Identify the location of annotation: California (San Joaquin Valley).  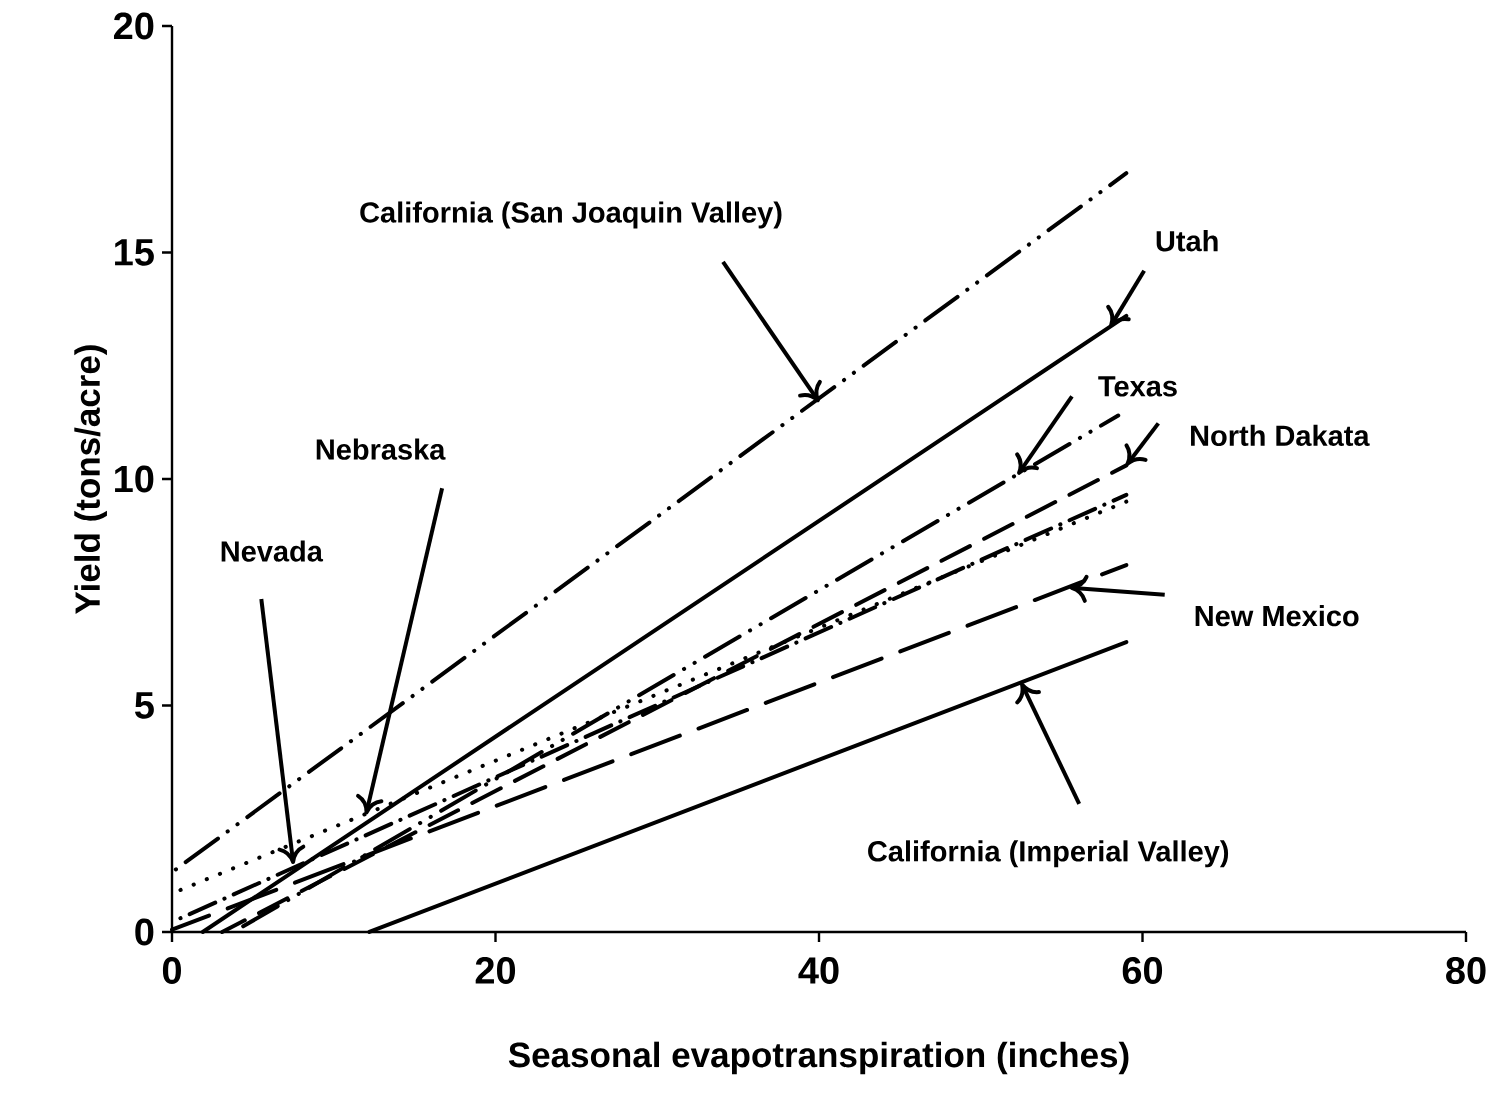
(571, 215).